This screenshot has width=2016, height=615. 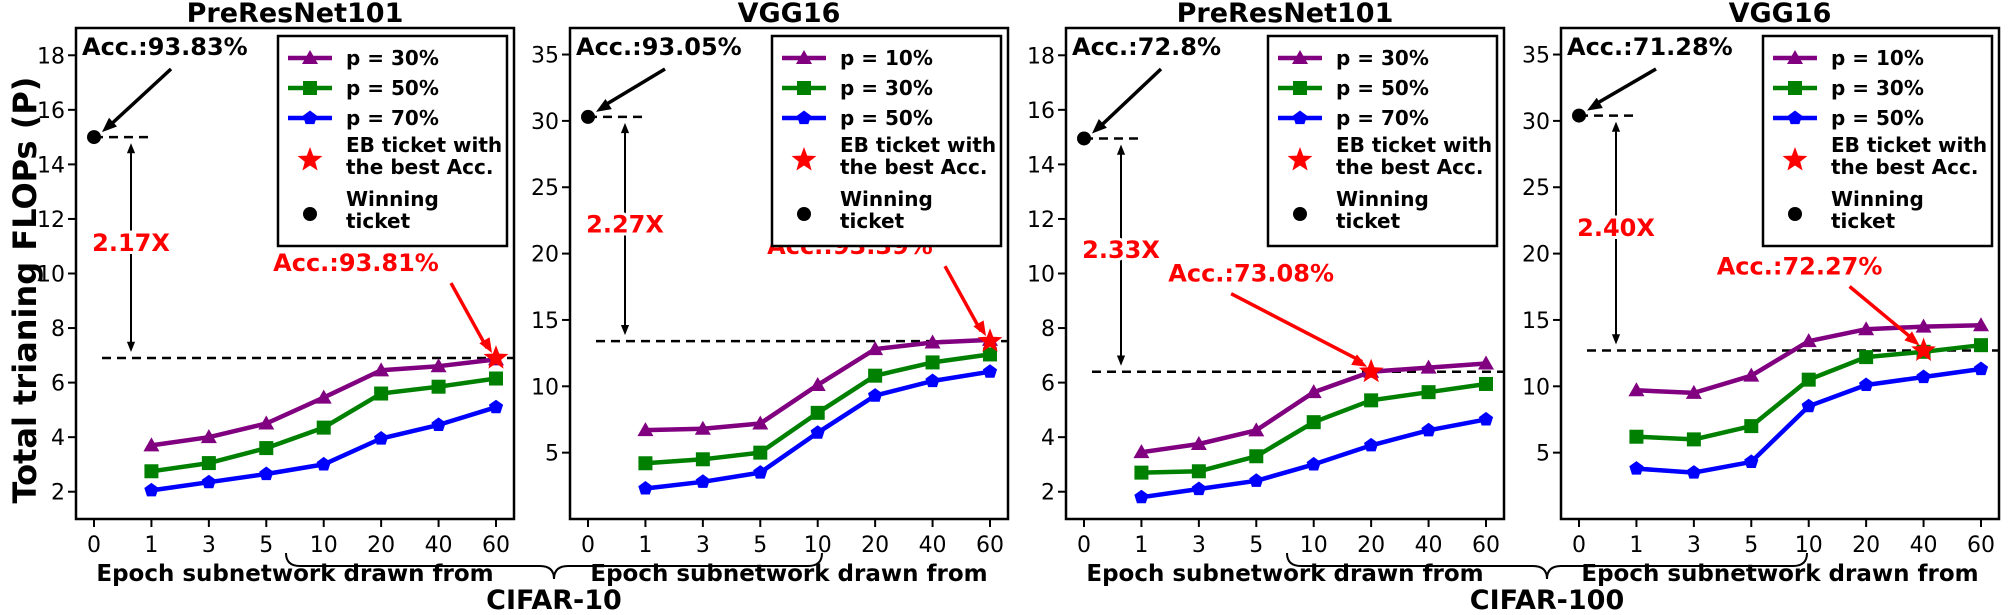 What do you see at coordinates (1146, 47) in the screenshot?
I see `winning-ticket-label: Acc.:72.8%` at bounding box center [1146, 47].